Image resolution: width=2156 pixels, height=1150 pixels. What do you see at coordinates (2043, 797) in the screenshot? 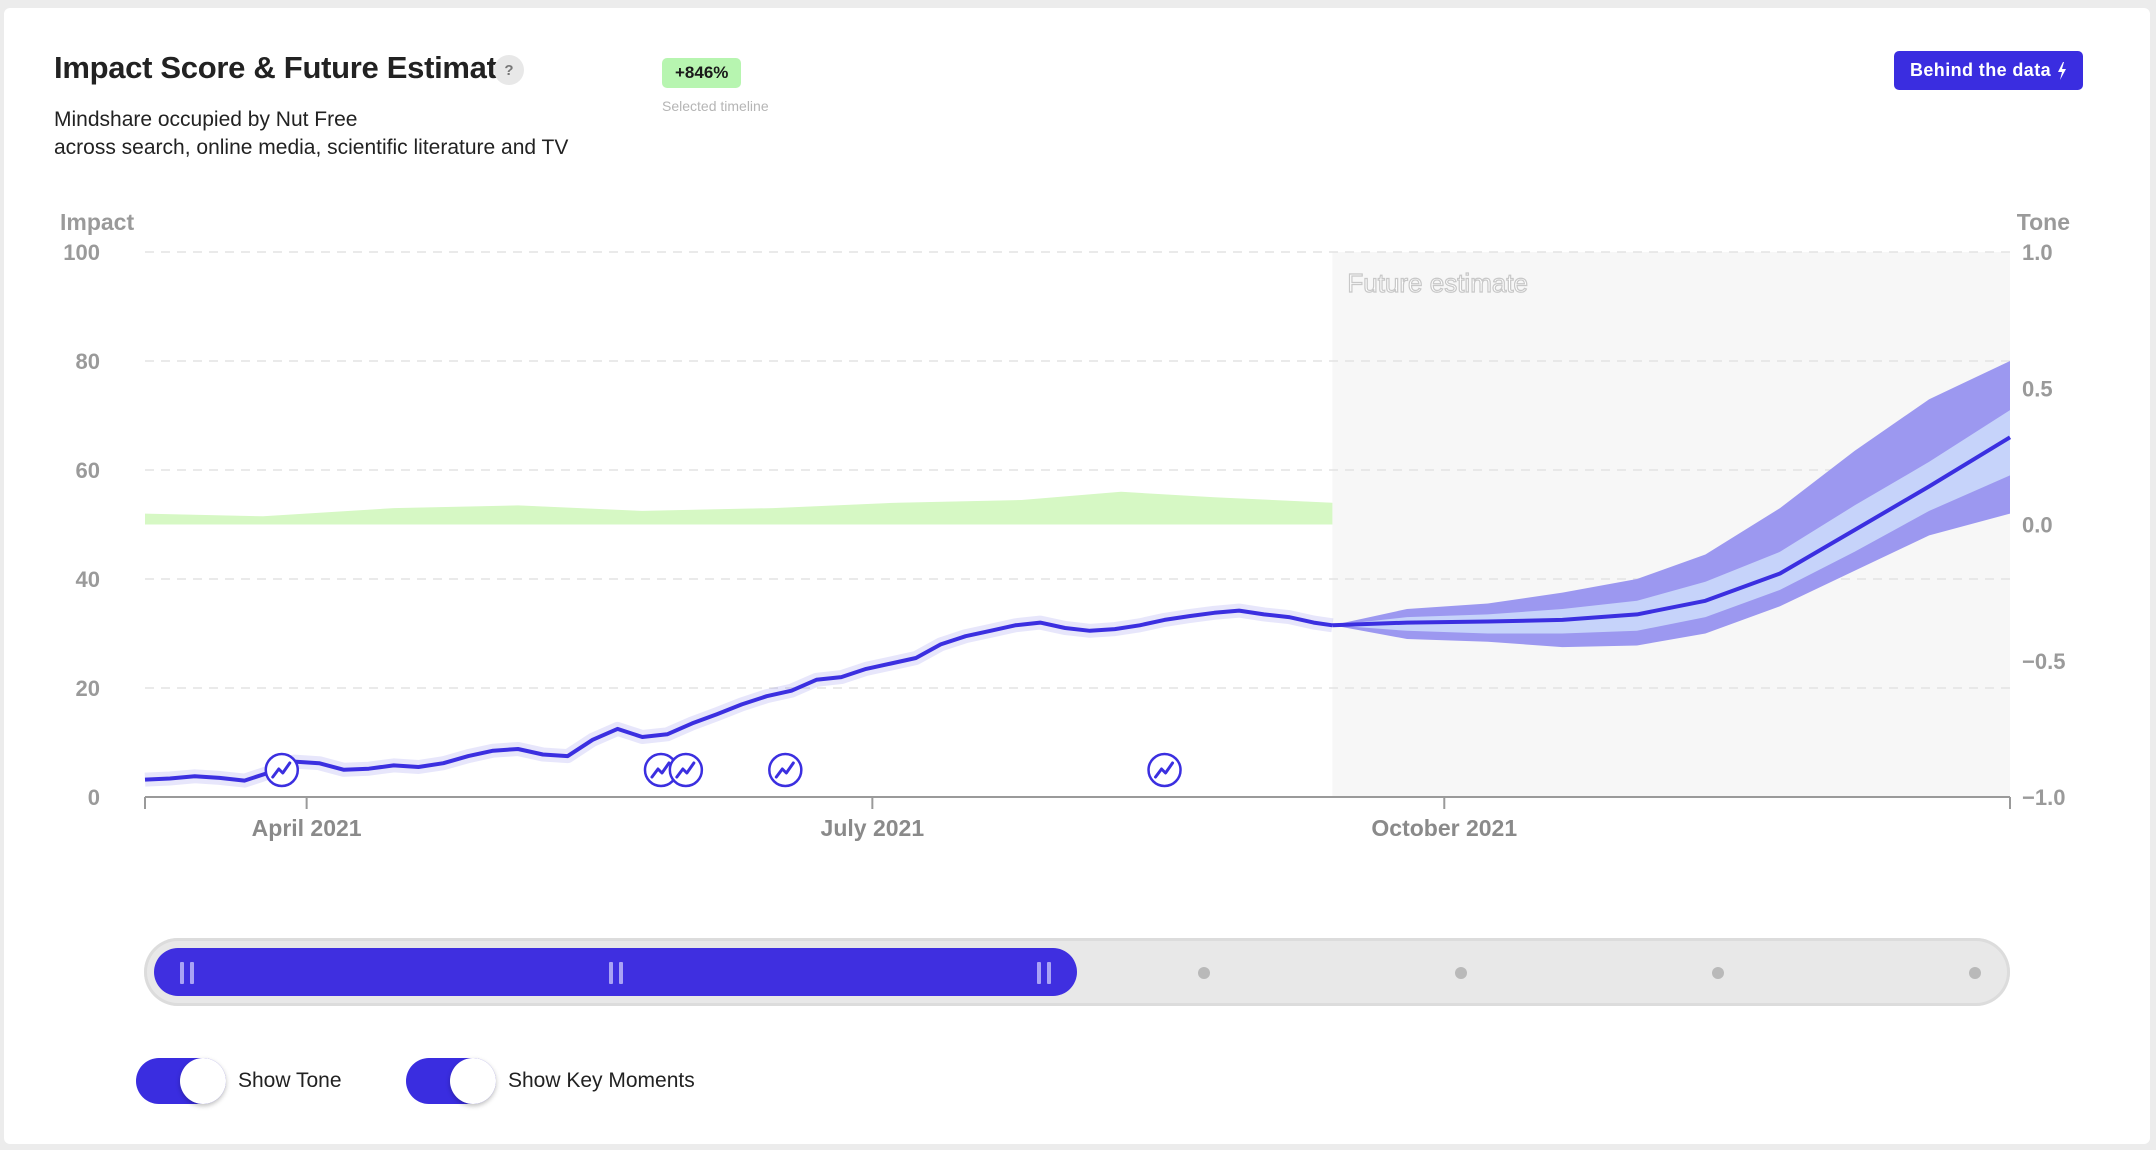
I see `y2-tick-label: −1.0` at bounding box center [2043, 797].